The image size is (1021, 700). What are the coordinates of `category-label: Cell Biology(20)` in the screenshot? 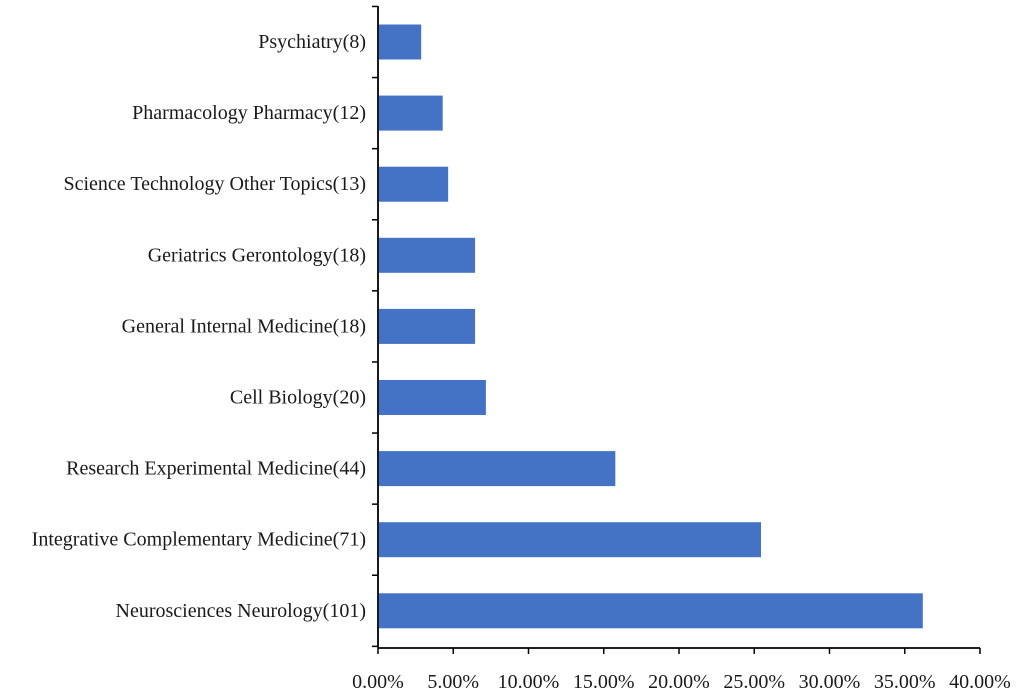 It's located at (298, 398).